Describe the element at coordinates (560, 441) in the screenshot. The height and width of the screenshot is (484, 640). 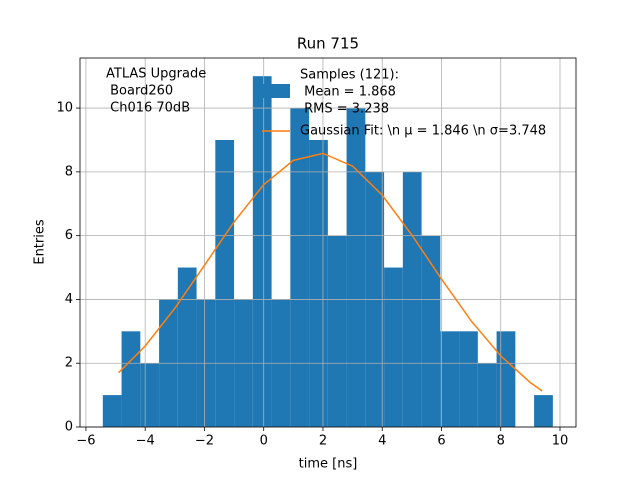
I see `x-tick-label: 10` at that location.